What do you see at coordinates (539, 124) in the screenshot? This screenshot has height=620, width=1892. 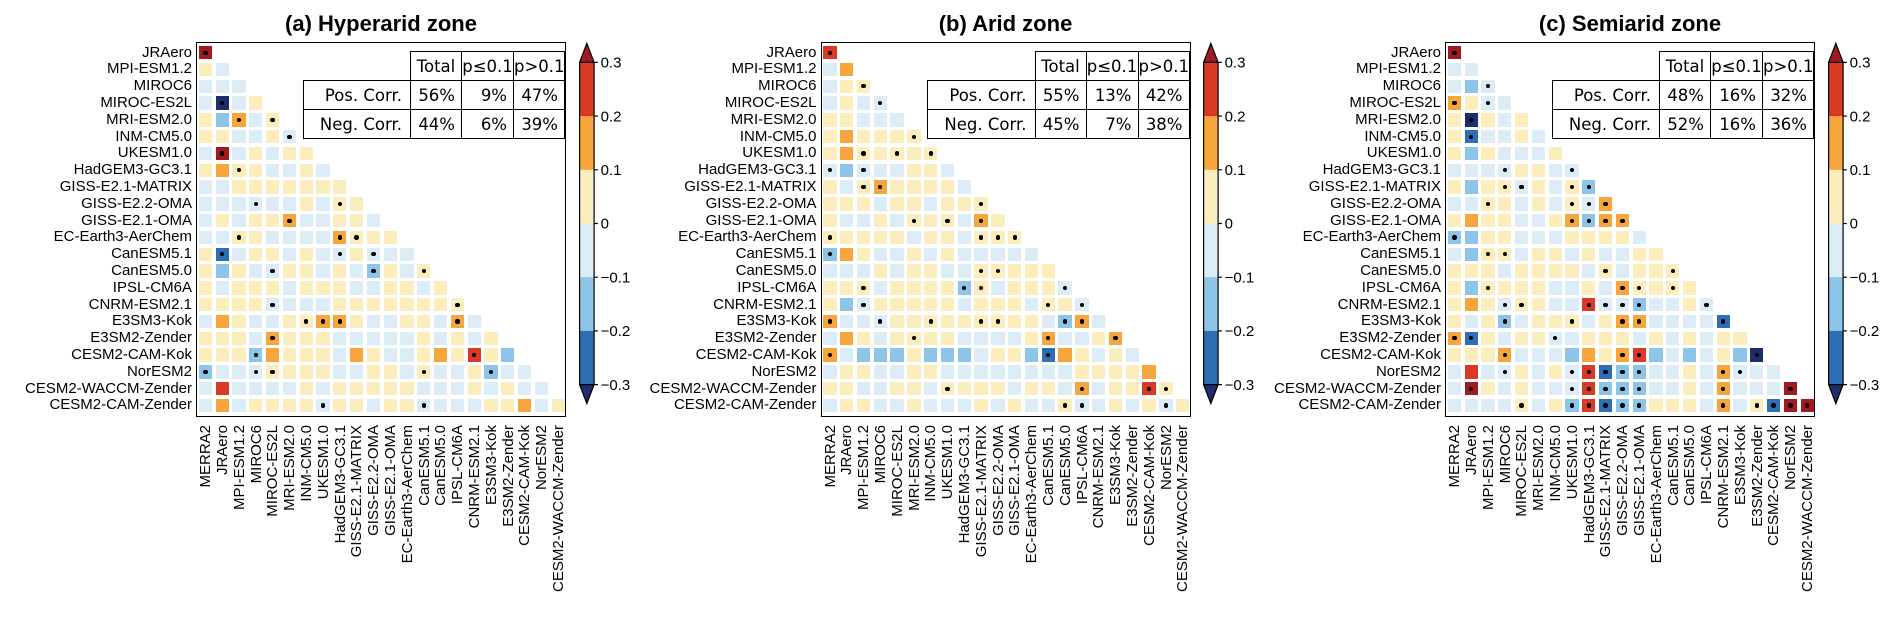 I see `stats-value: 39%` at bounding box center [539, 124].